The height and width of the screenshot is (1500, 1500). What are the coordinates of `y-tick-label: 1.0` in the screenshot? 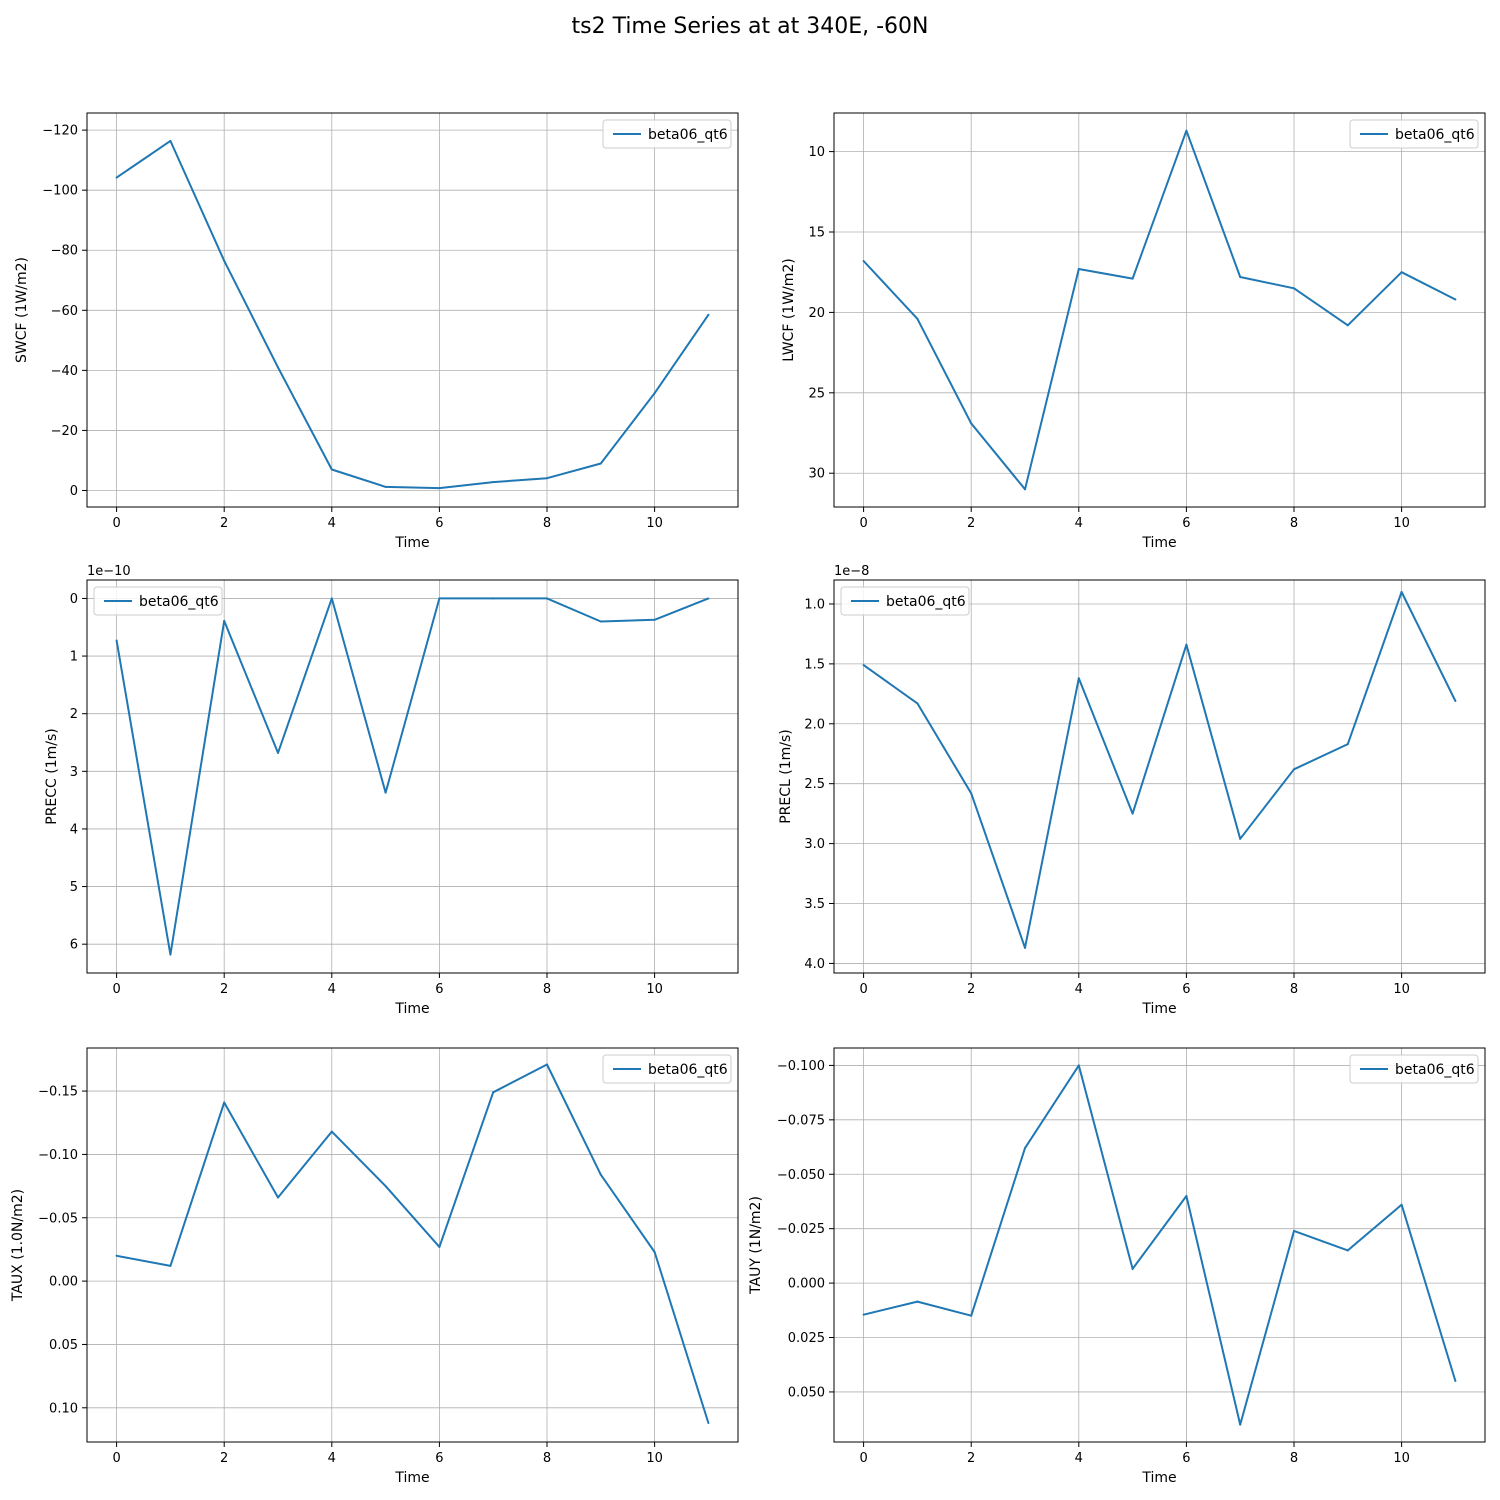 It's located at (814, 604).